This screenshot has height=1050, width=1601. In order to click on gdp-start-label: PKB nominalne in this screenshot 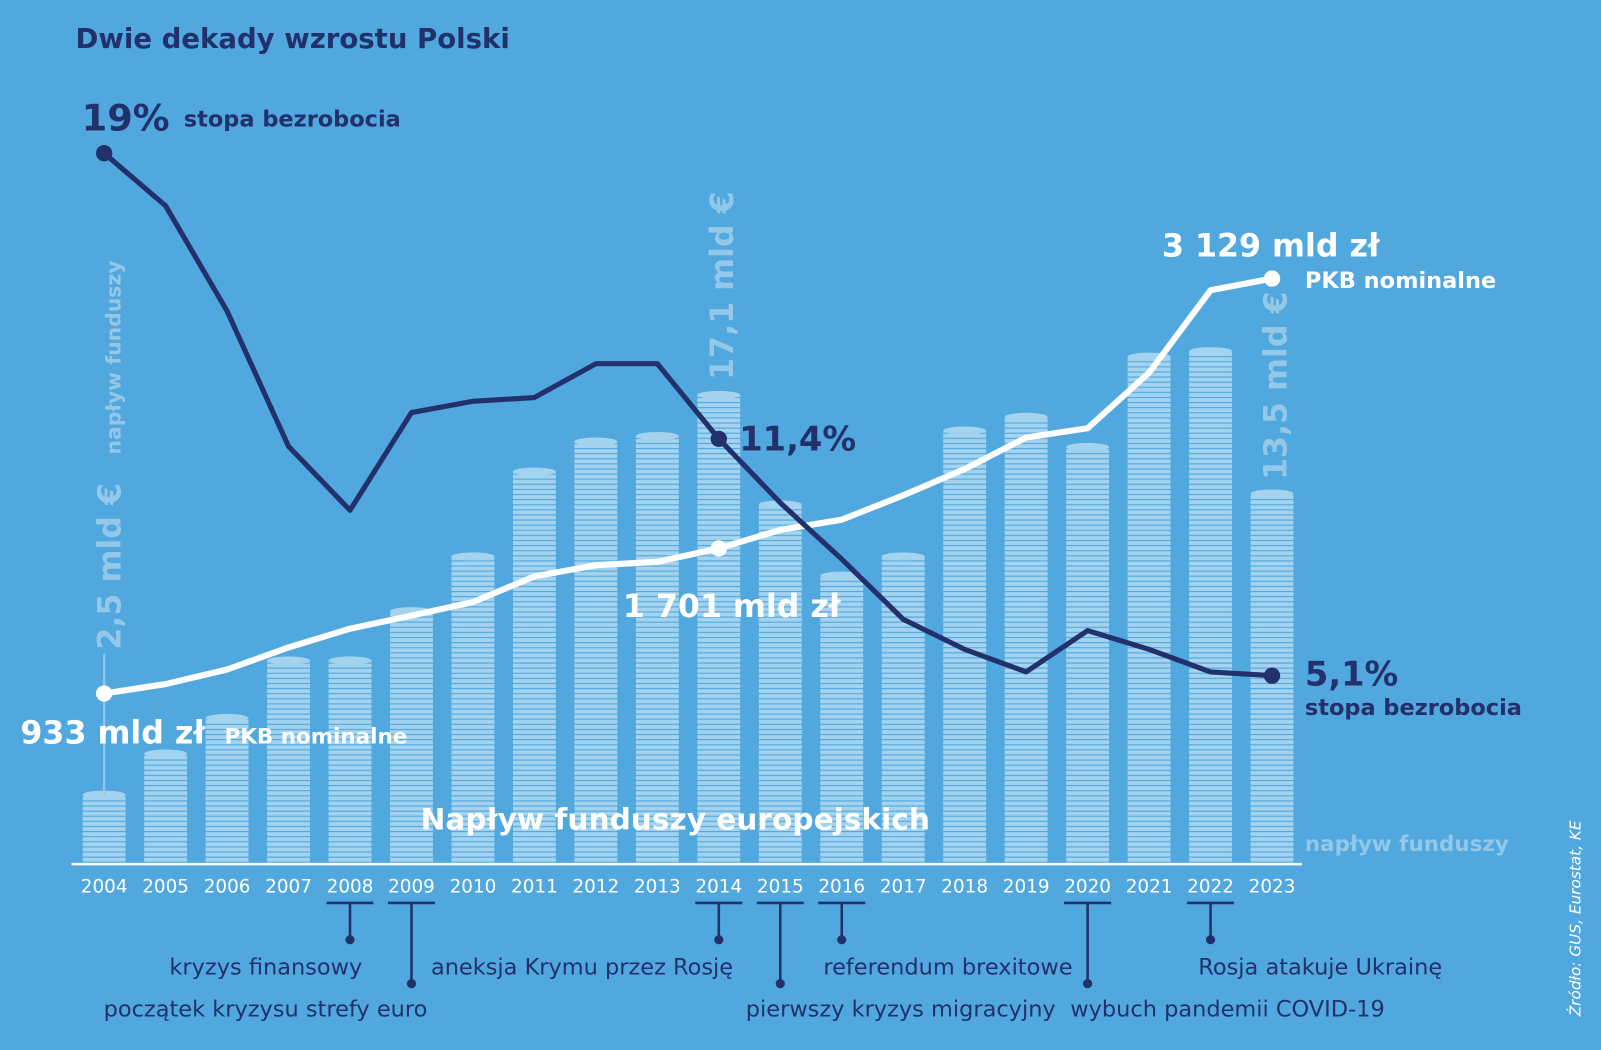, I will do `click(316, 737)`.